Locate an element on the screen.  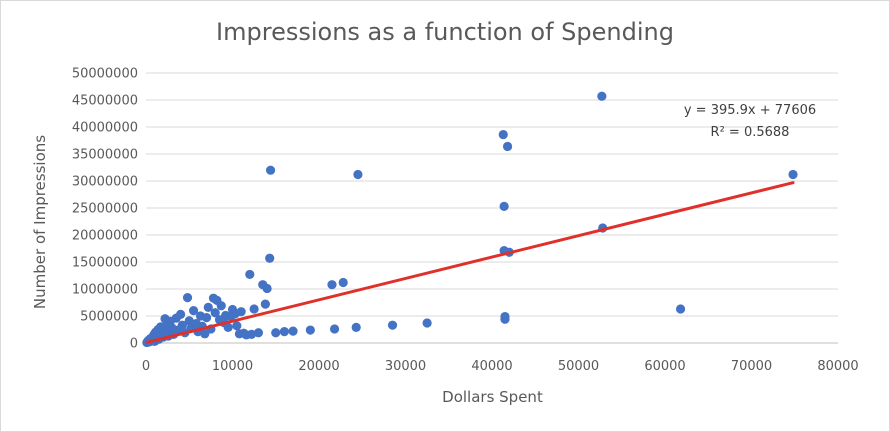
trendline-r-squared: R² = 0.5688 is located at coordinates (750, 132).